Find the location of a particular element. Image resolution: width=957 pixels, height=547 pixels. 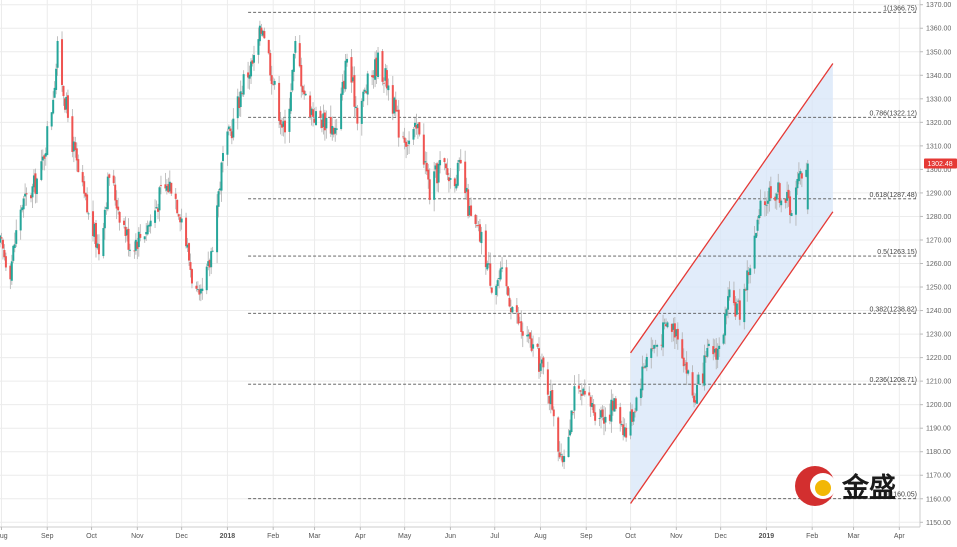

x-tick-label: Mar is located at coordinates (315, 536).